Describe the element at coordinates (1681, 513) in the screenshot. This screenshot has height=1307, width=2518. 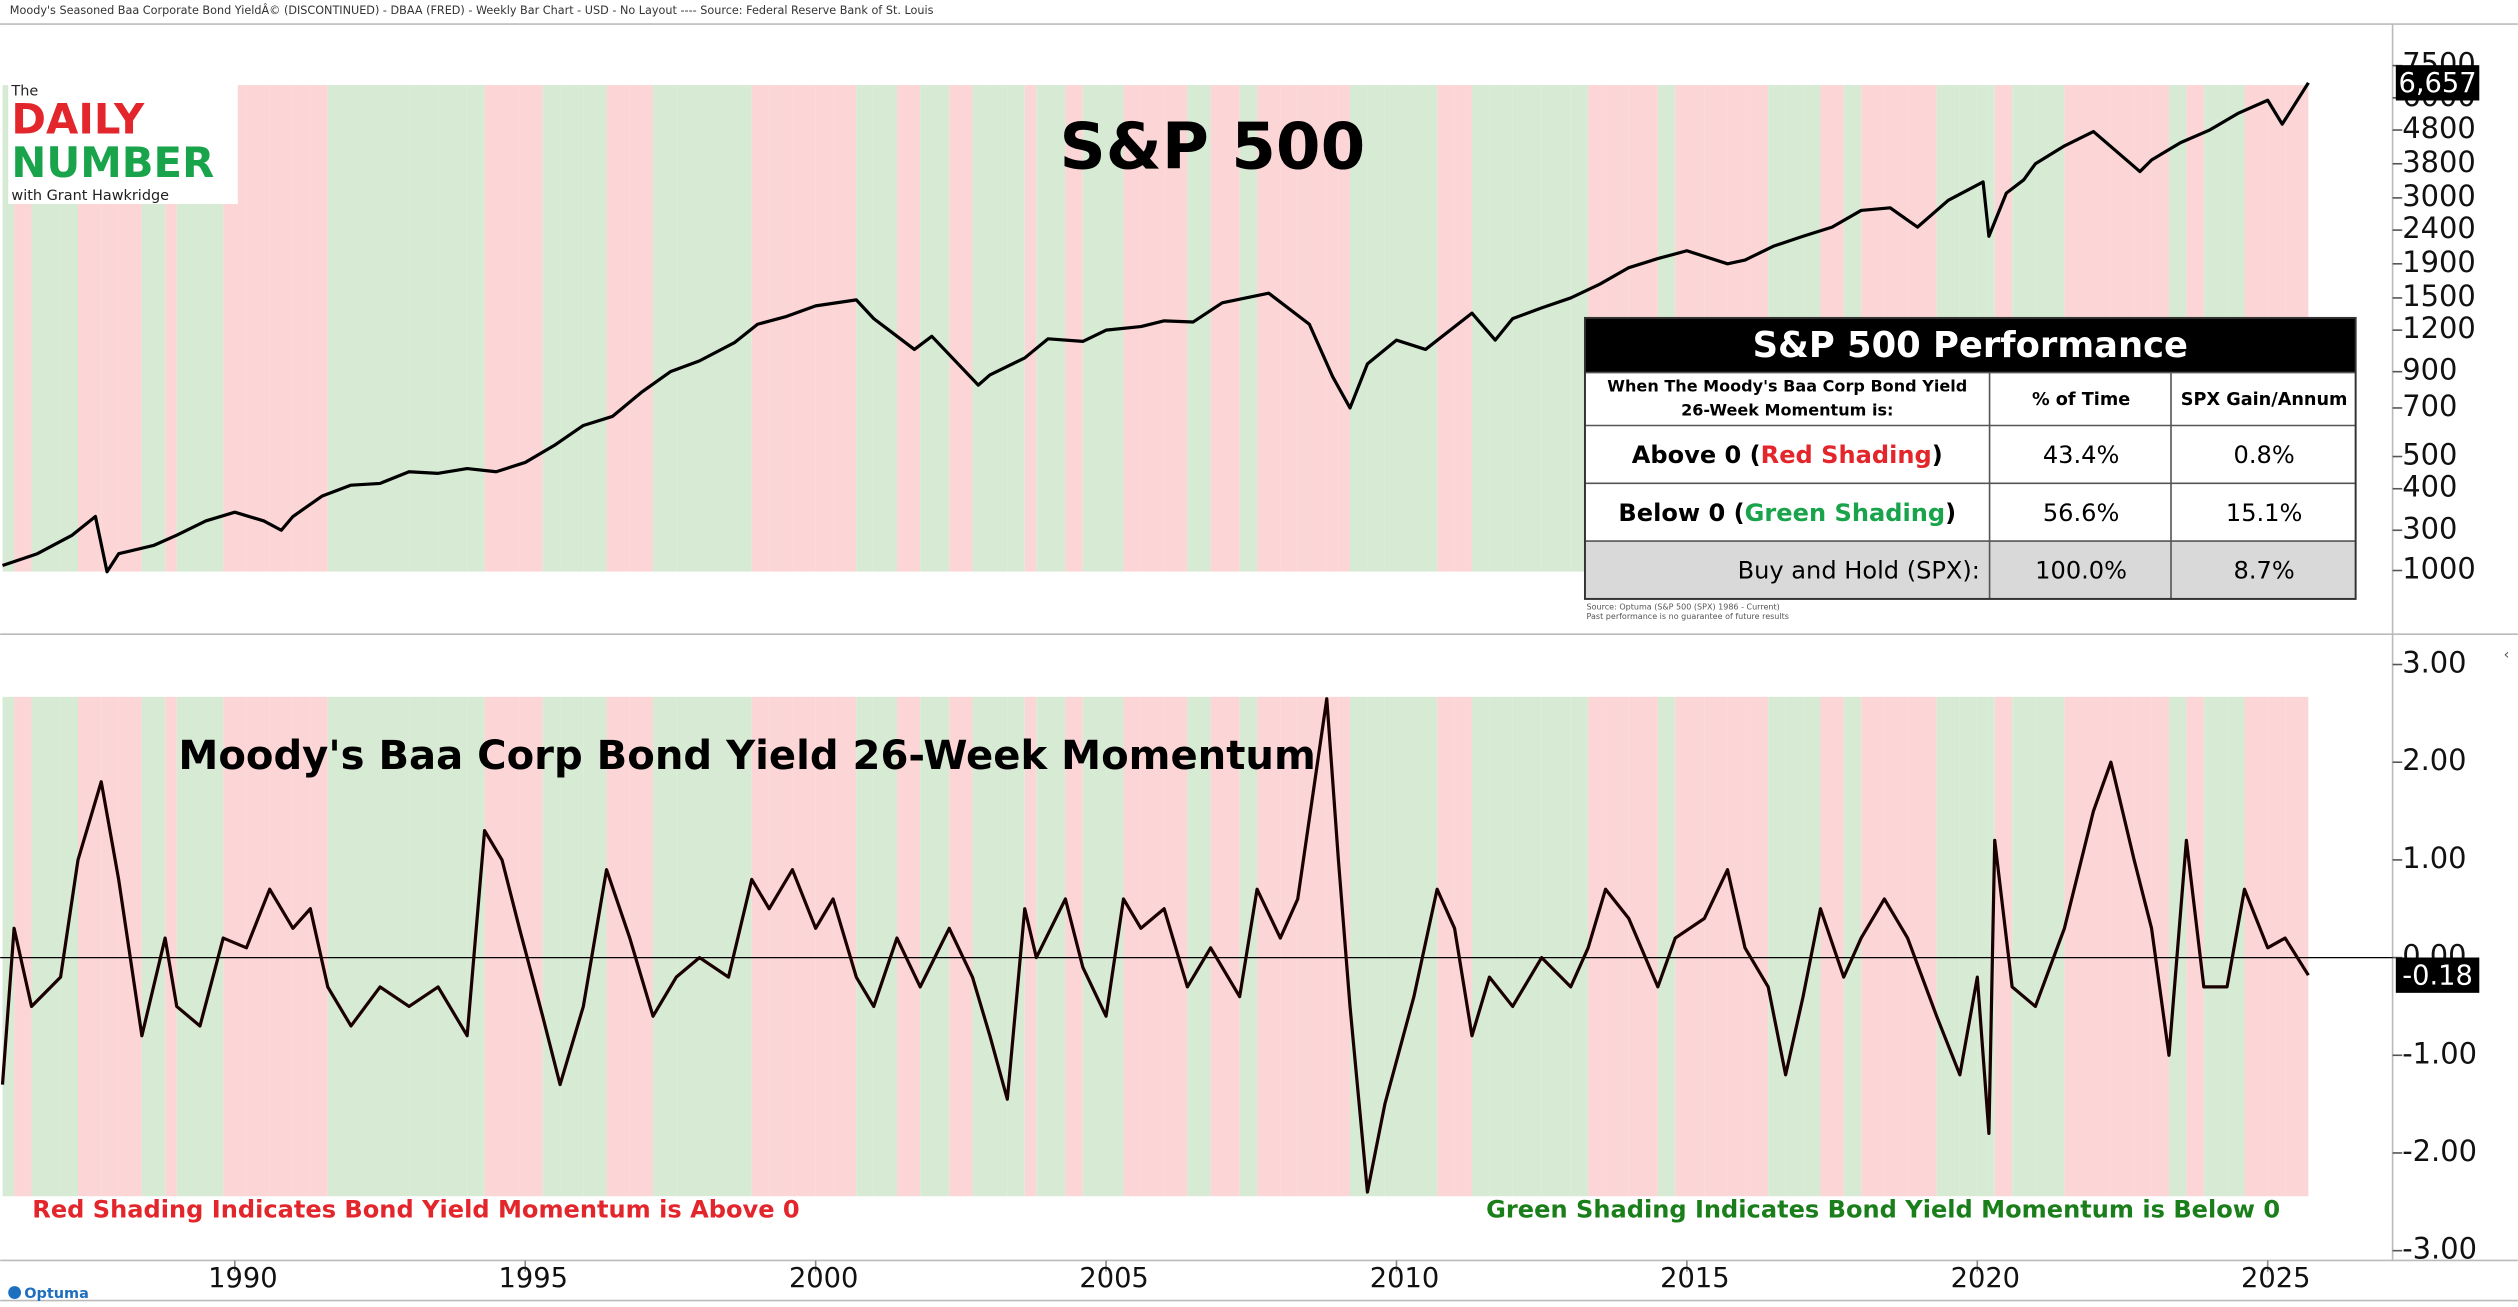
I see `row-label-part: Below 0 (` at that location.